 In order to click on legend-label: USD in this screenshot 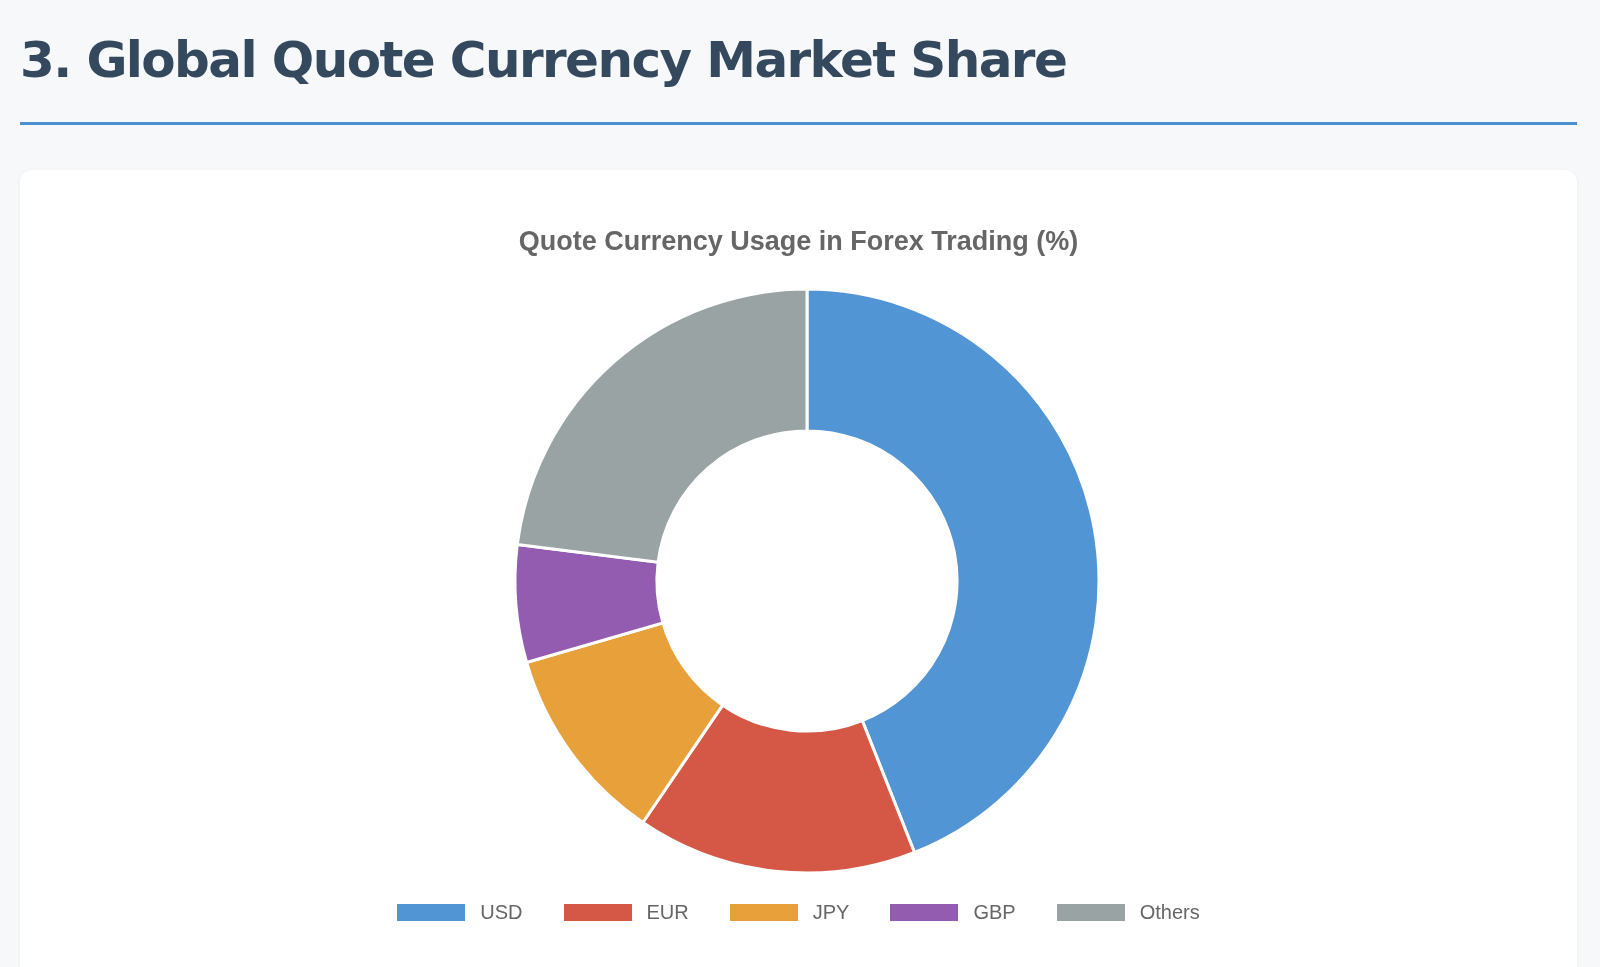, I will do `click(501, 912)`.